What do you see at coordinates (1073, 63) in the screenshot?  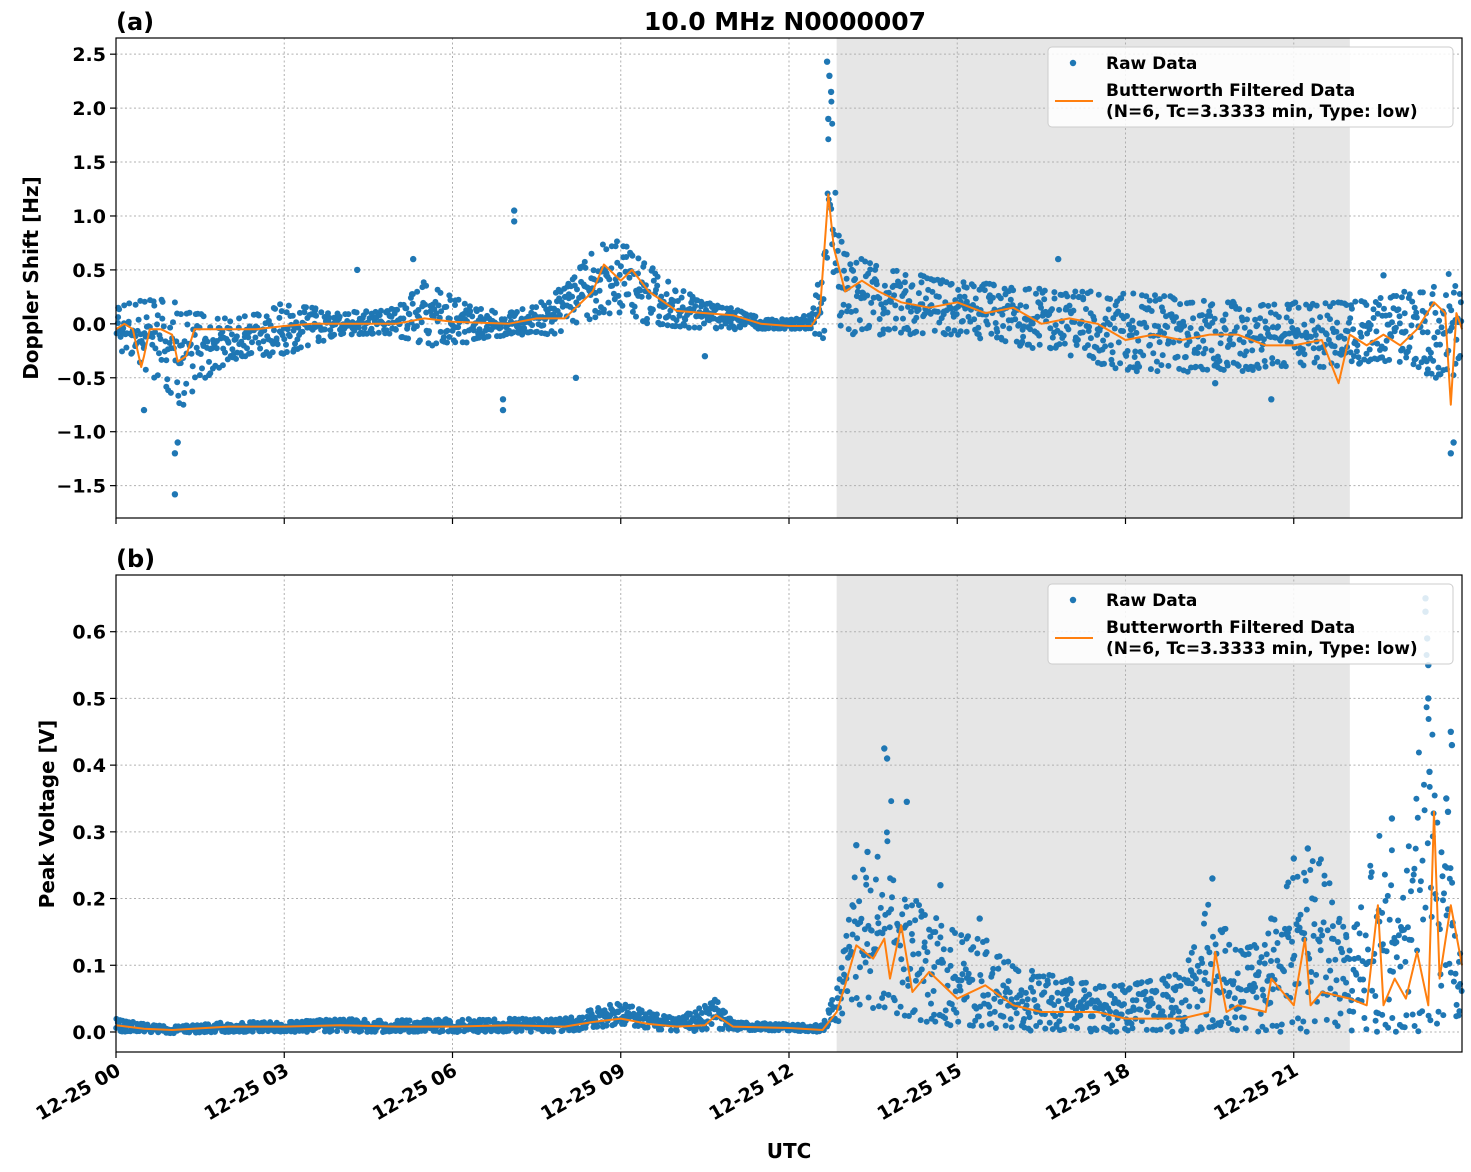 I see `panel-a-legend-raw-marker` at bounding box center [1073, 63].